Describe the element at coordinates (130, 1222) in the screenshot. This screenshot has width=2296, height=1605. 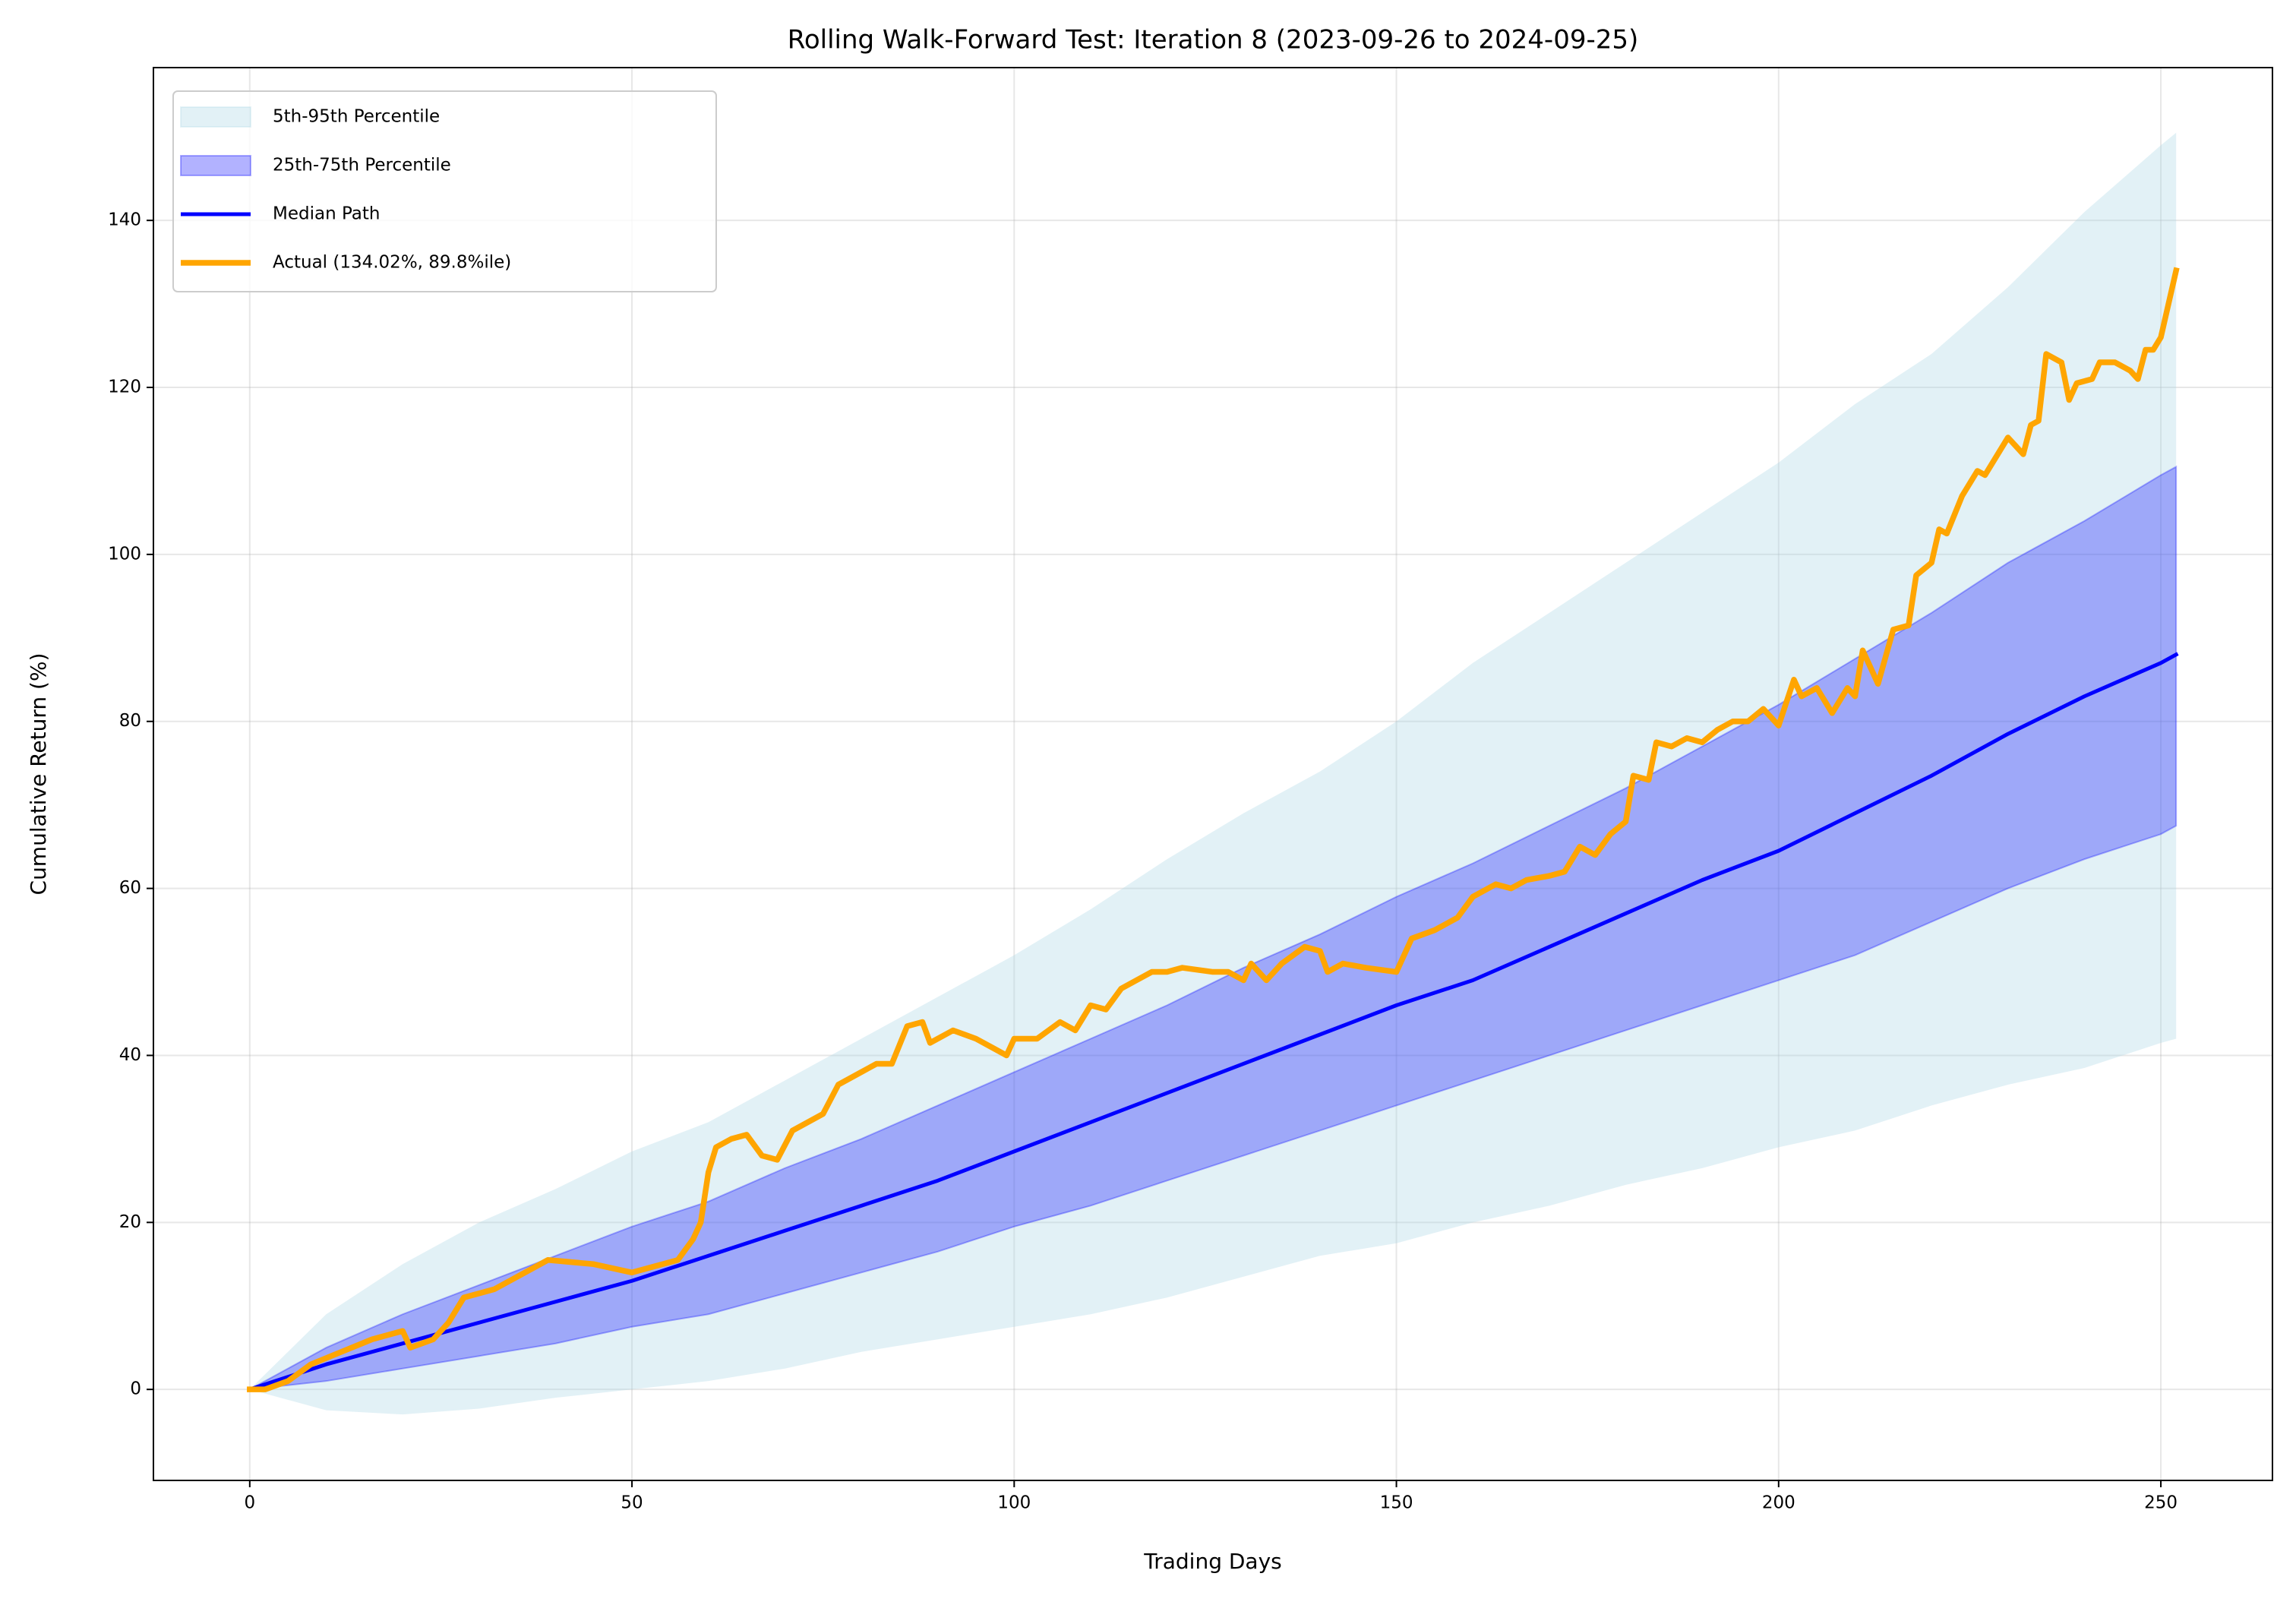
I see `y-tick-label: 20` at that location.